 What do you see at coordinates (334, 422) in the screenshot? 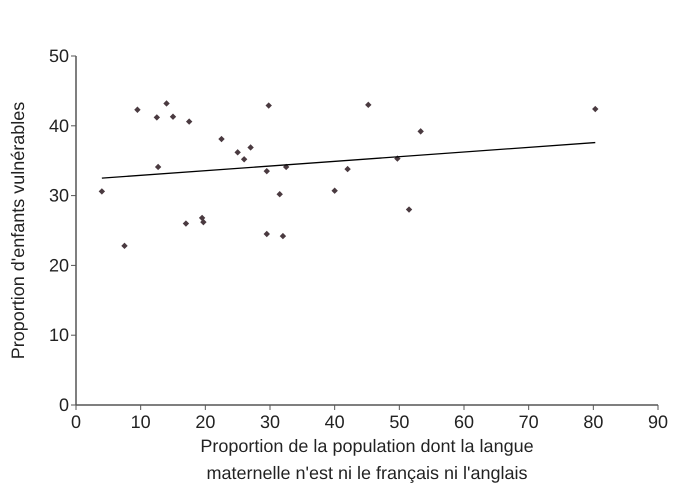
I see `x-tick-label: 40` at bounding box center [334, 422].